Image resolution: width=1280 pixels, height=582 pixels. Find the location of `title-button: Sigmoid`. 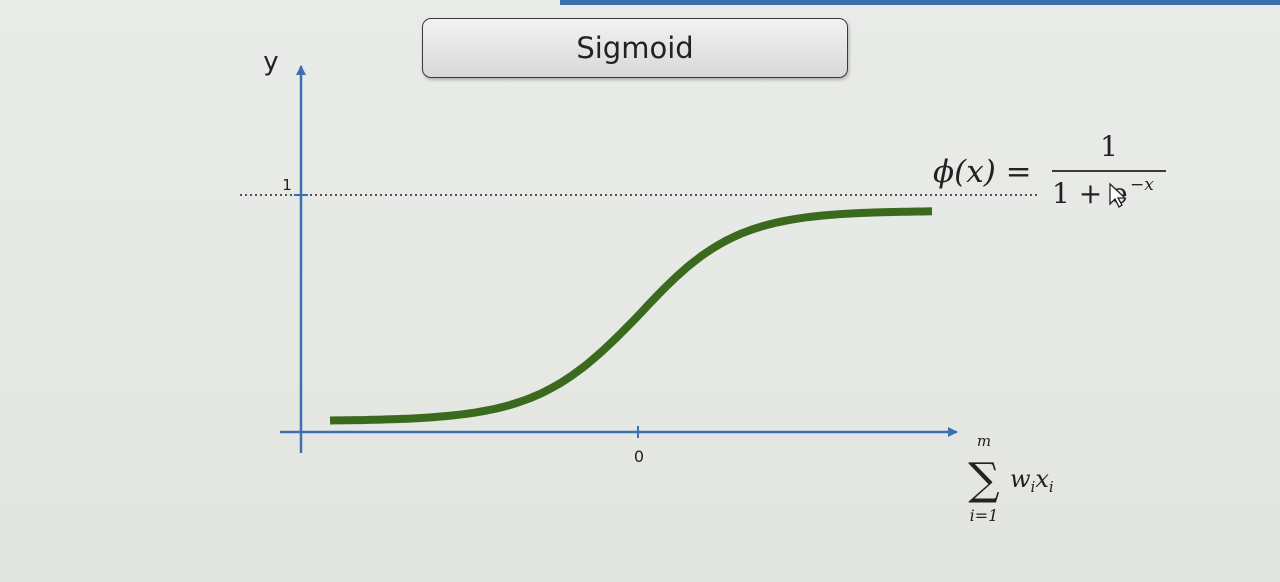

title-button: Sigmoid is located at coordinates (635, 48).